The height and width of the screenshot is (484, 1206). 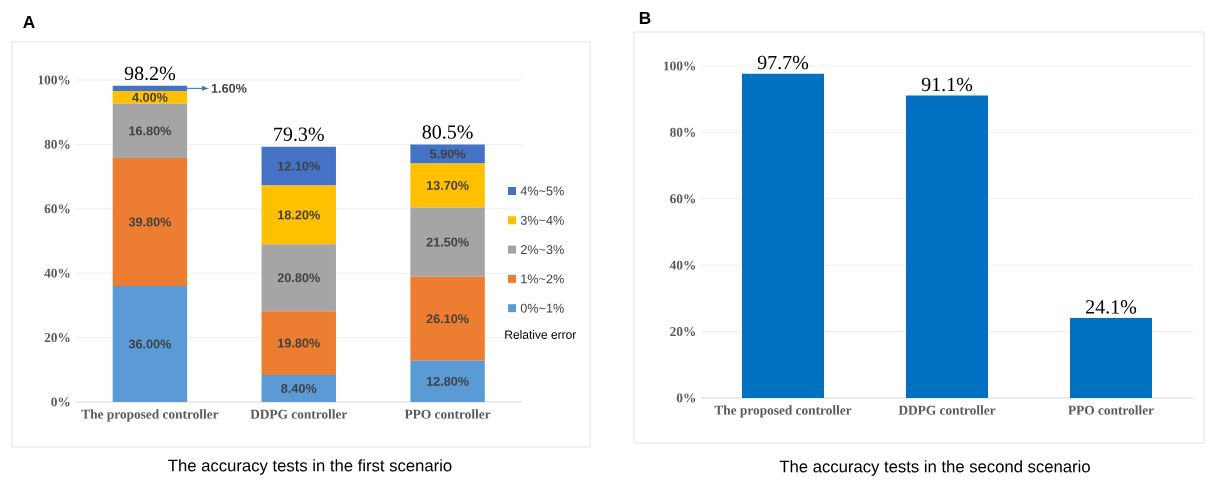 I want to click on data-label: 4.00%, so click(x=150, y=97).